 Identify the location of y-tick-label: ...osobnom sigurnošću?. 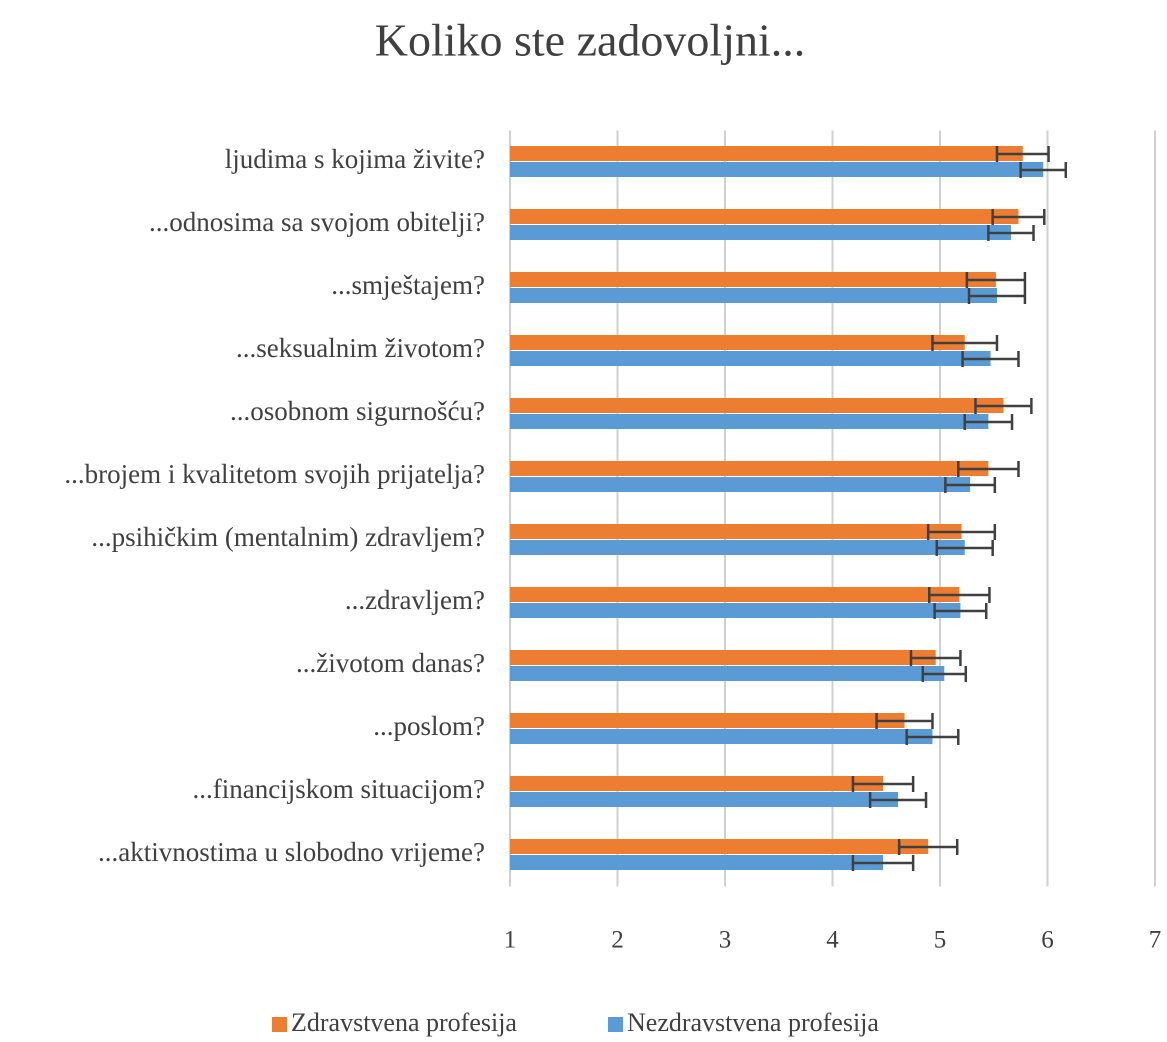
(357, 411).